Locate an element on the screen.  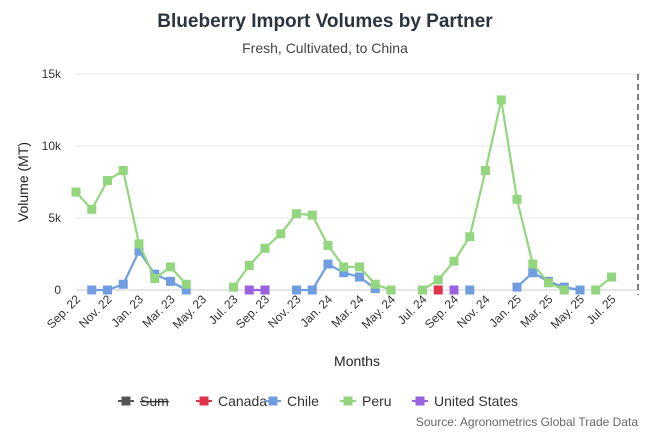
chart-title: Blueberry Import Volumes by Partner is located at coordinates (325, 21).